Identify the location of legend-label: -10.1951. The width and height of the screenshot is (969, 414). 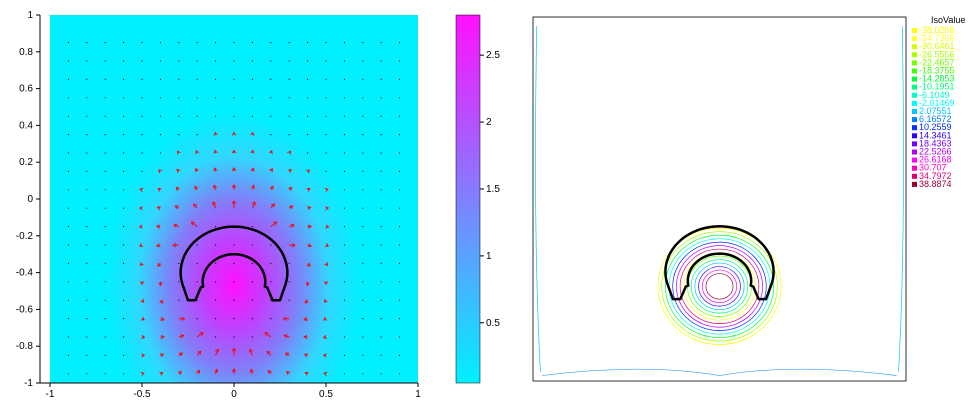
(937, 87).